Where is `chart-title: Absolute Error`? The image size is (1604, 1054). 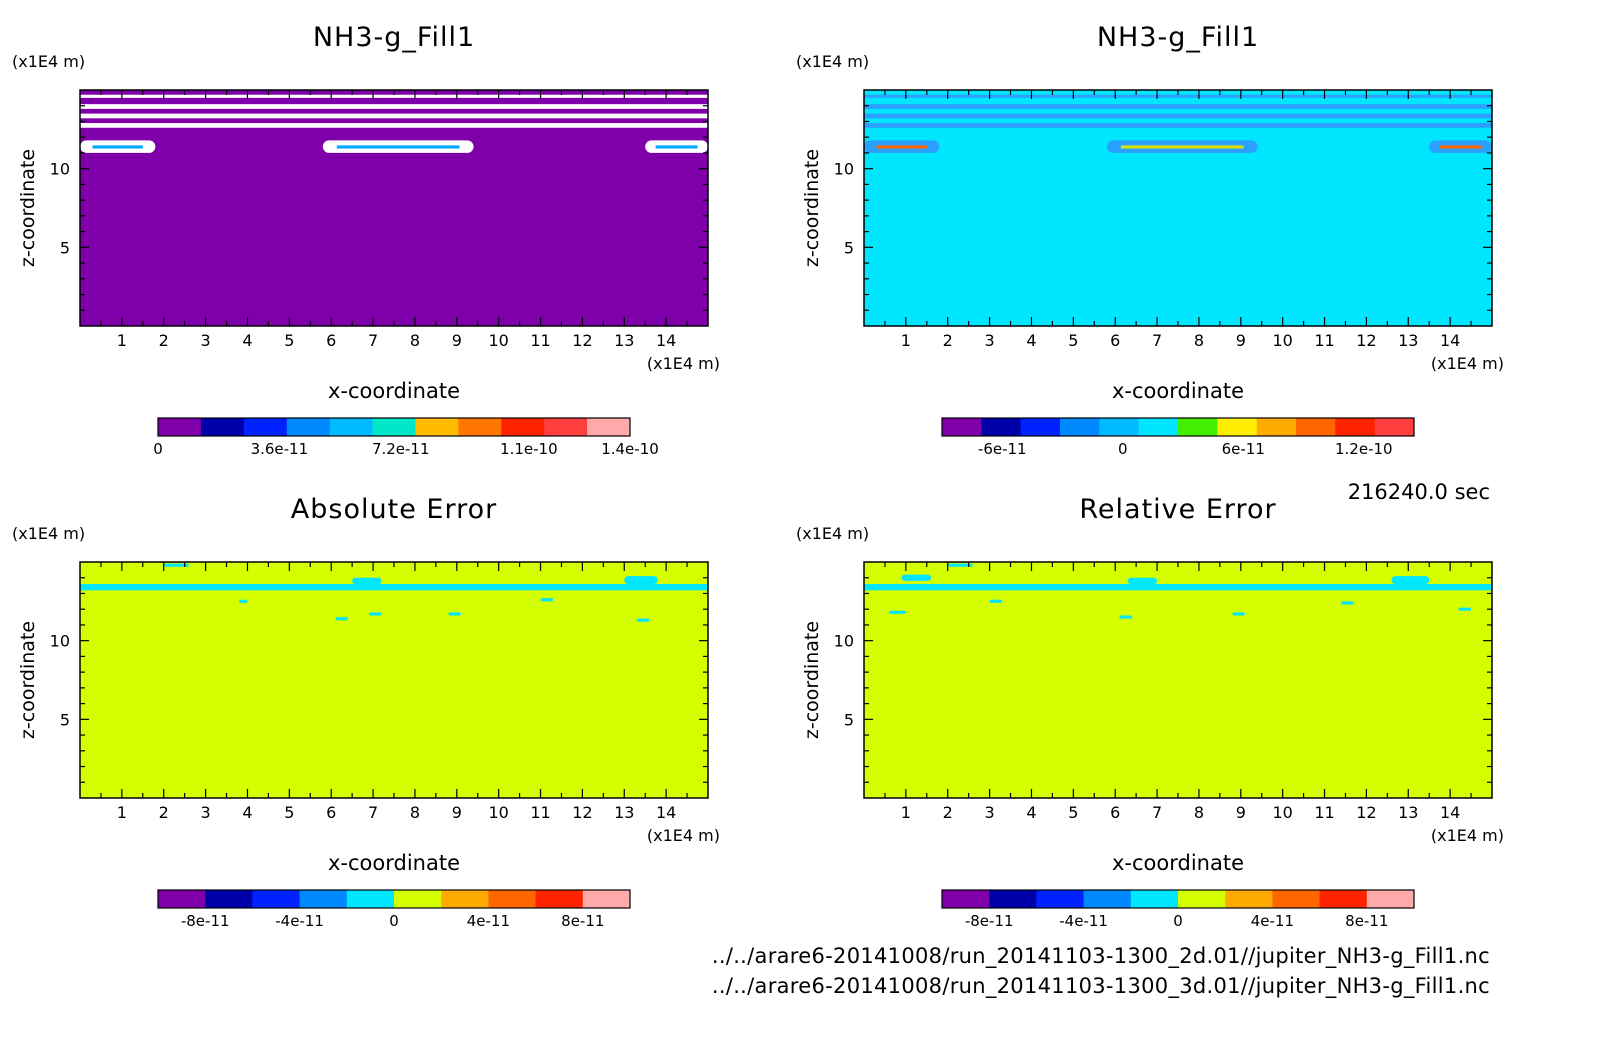
chart-title: Absolute Error is located at coordinates (394, 509).